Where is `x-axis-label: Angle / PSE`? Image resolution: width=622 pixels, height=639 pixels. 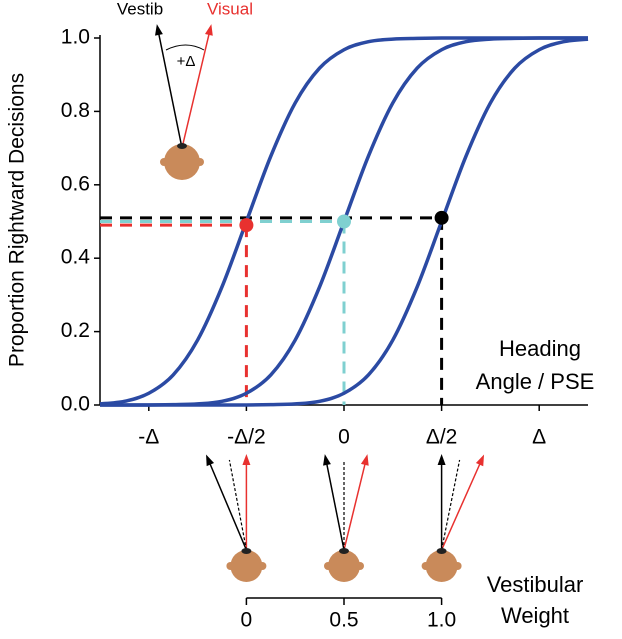 x-axis-label: Angle / PSE is located at coordinates (535, 381).